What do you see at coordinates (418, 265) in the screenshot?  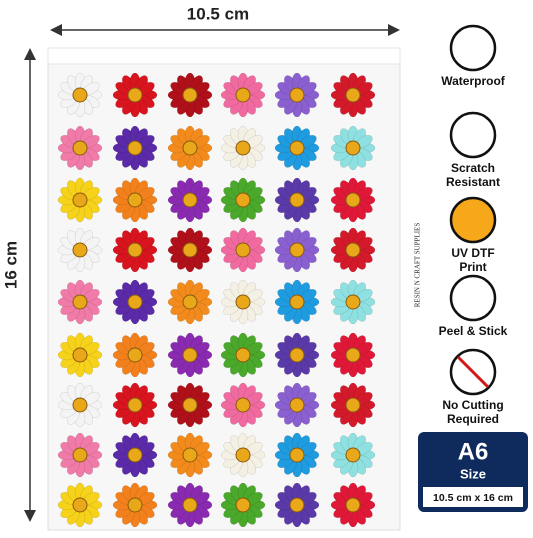 I see `brand-logo: RESIN N CRAFT SUPPLIES` at bounding box center [418, 265].